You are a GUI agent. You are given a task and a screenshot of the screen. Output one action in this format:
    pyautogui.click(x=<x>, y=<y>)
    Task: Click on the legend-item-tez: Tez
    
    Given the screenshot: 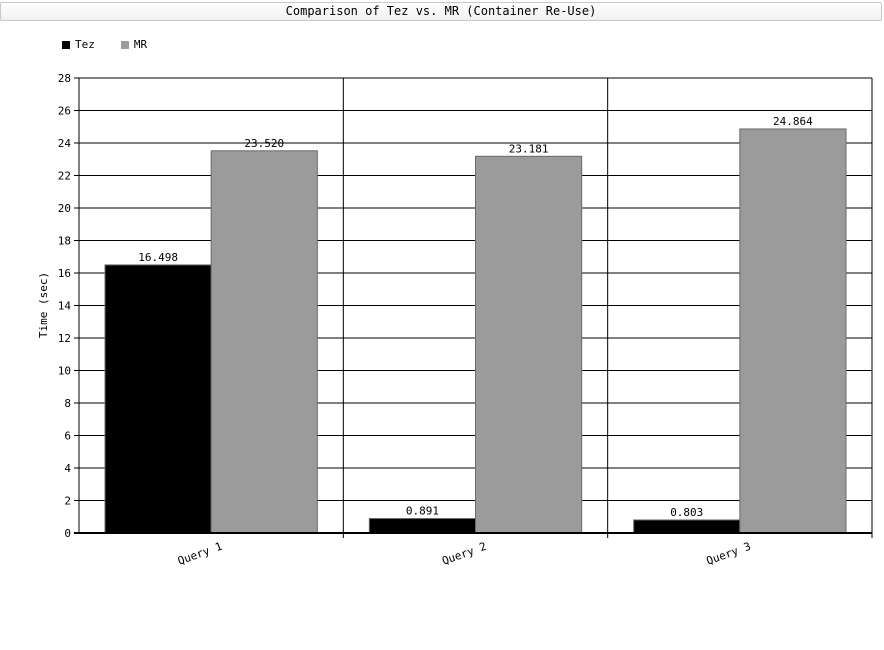 What is the action you would take?
    pyautogui.click(x=78, y=44)
    